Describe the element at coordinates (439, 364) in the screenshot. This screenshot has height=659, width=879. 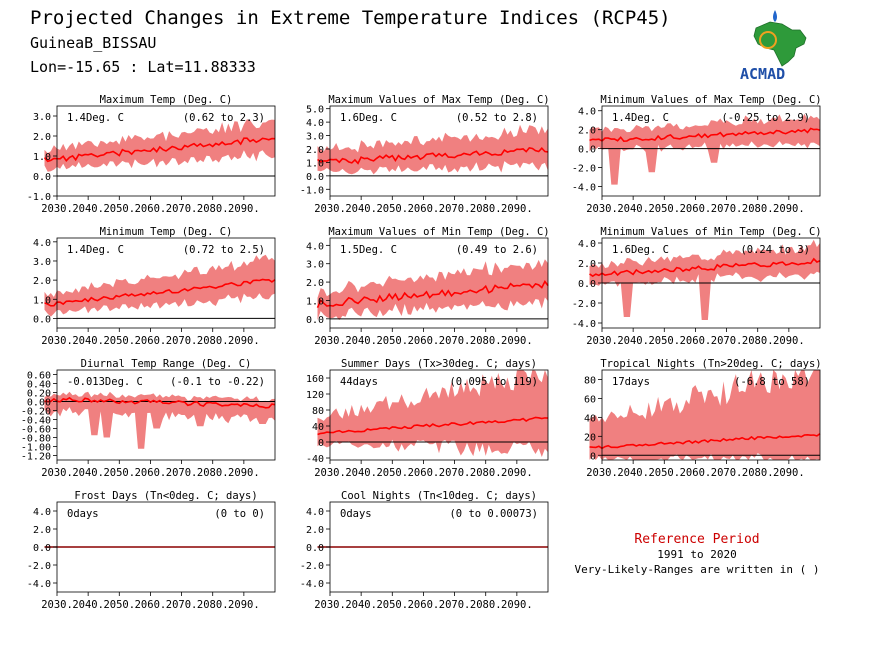
I see `panel-title: Summer Days (Tx>30deg. C; days)` at that location.